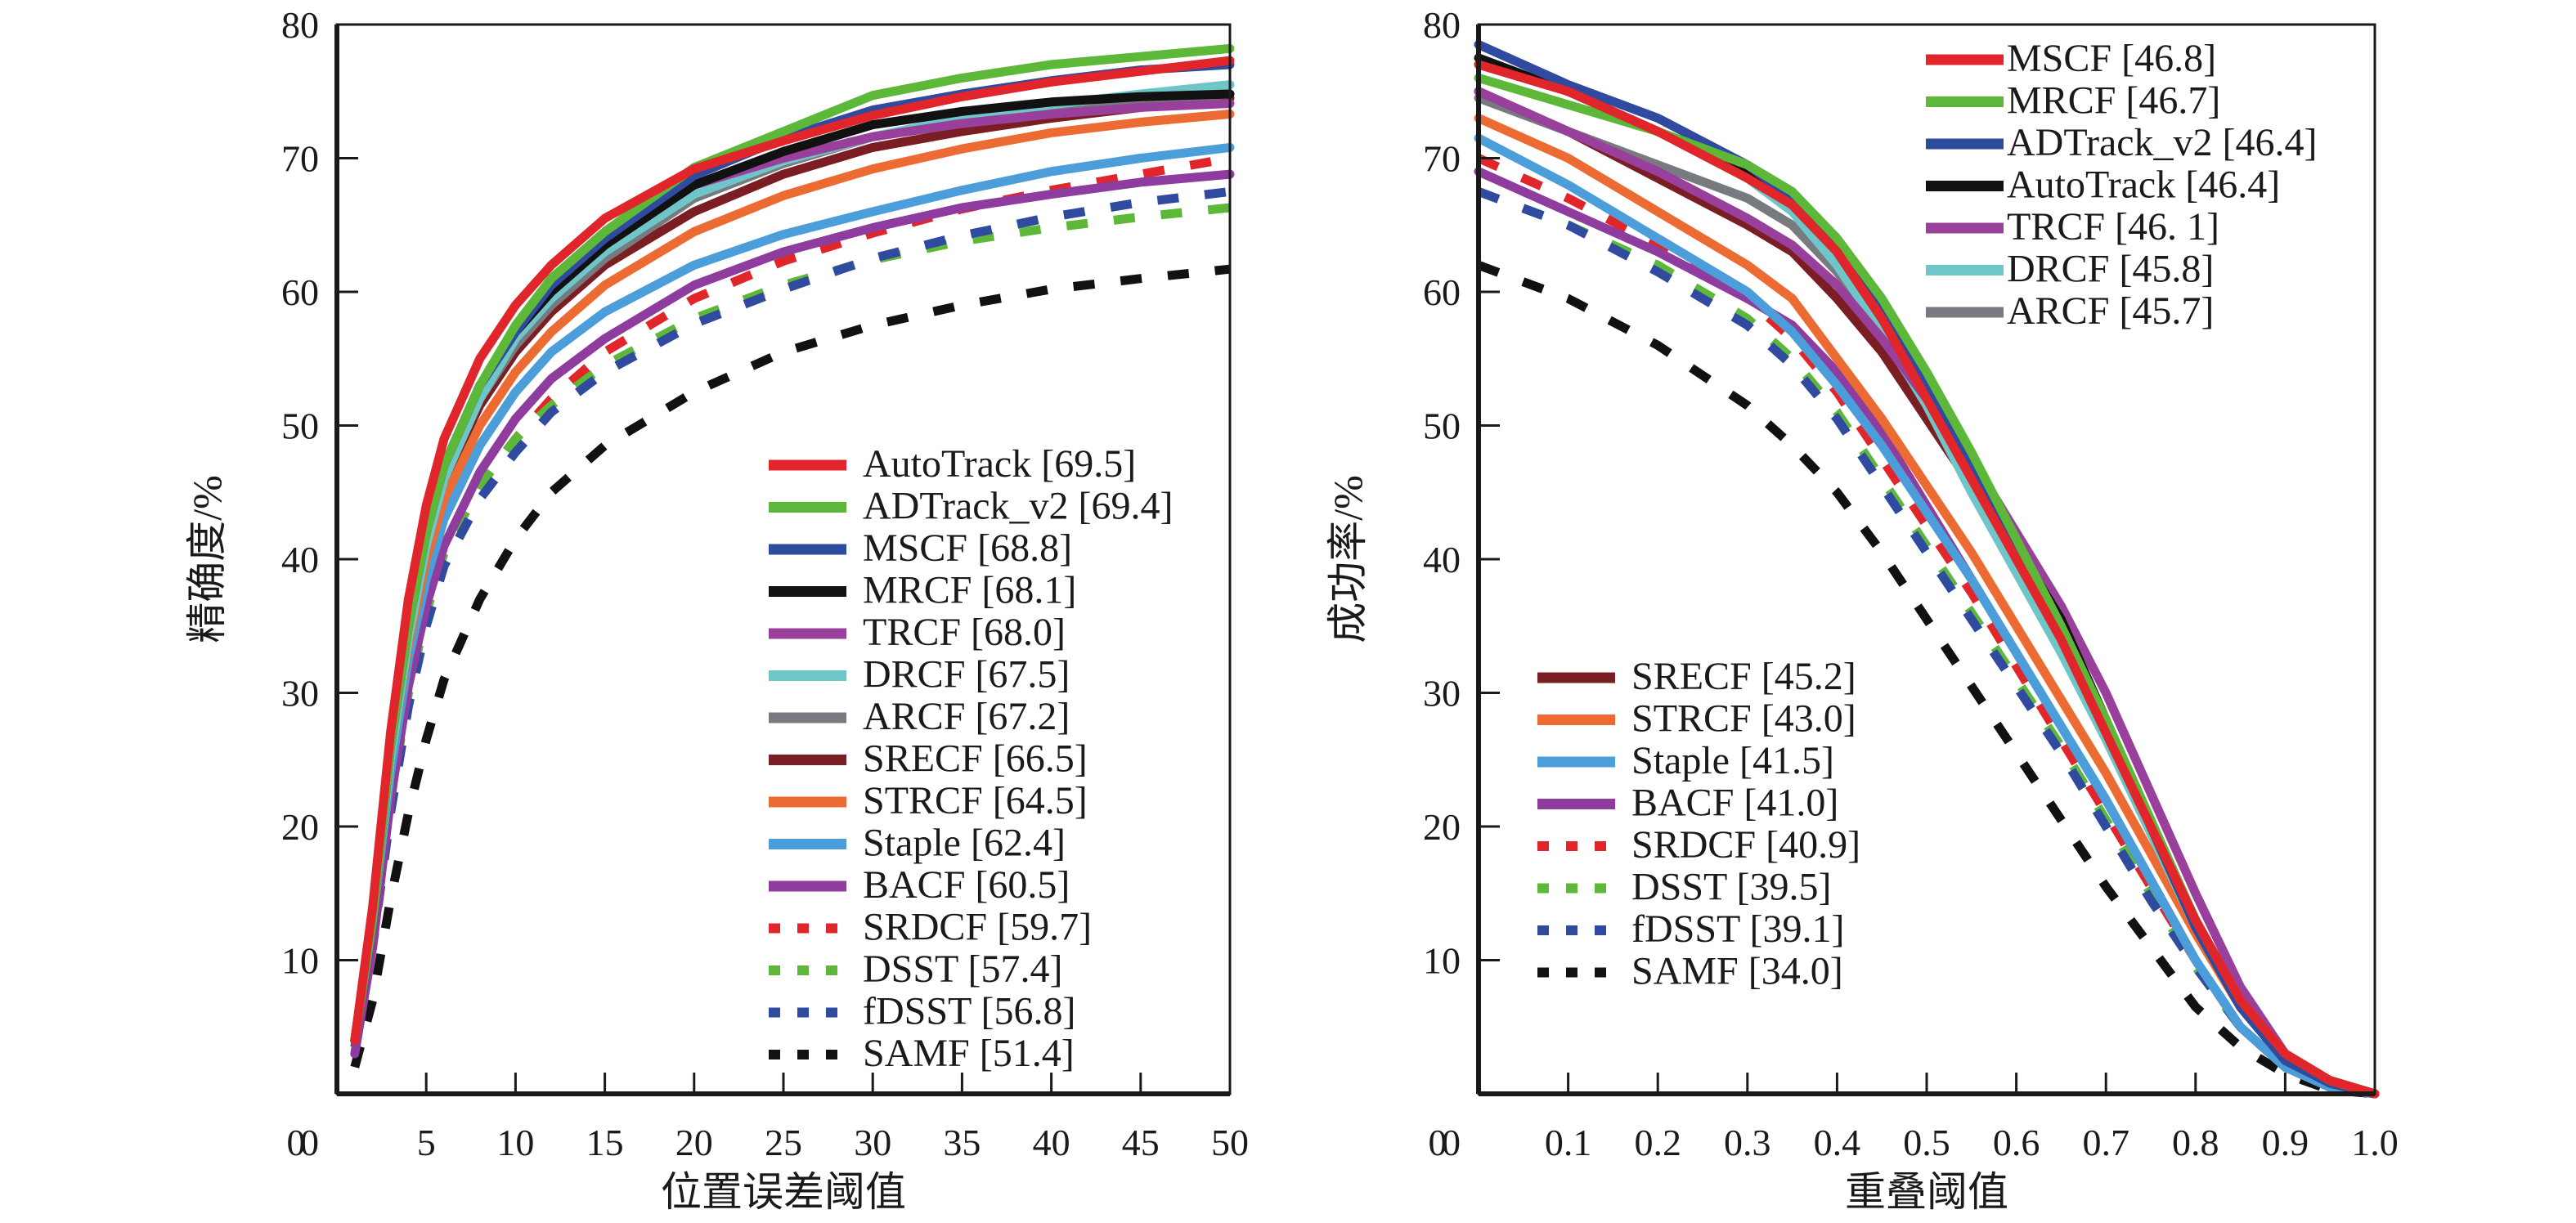  What do you see at coordinates (1737, 929) in the screenshot?
I see `legend-label-fdsst: fDSST [39.1]` at bounding box center [1737, 929].